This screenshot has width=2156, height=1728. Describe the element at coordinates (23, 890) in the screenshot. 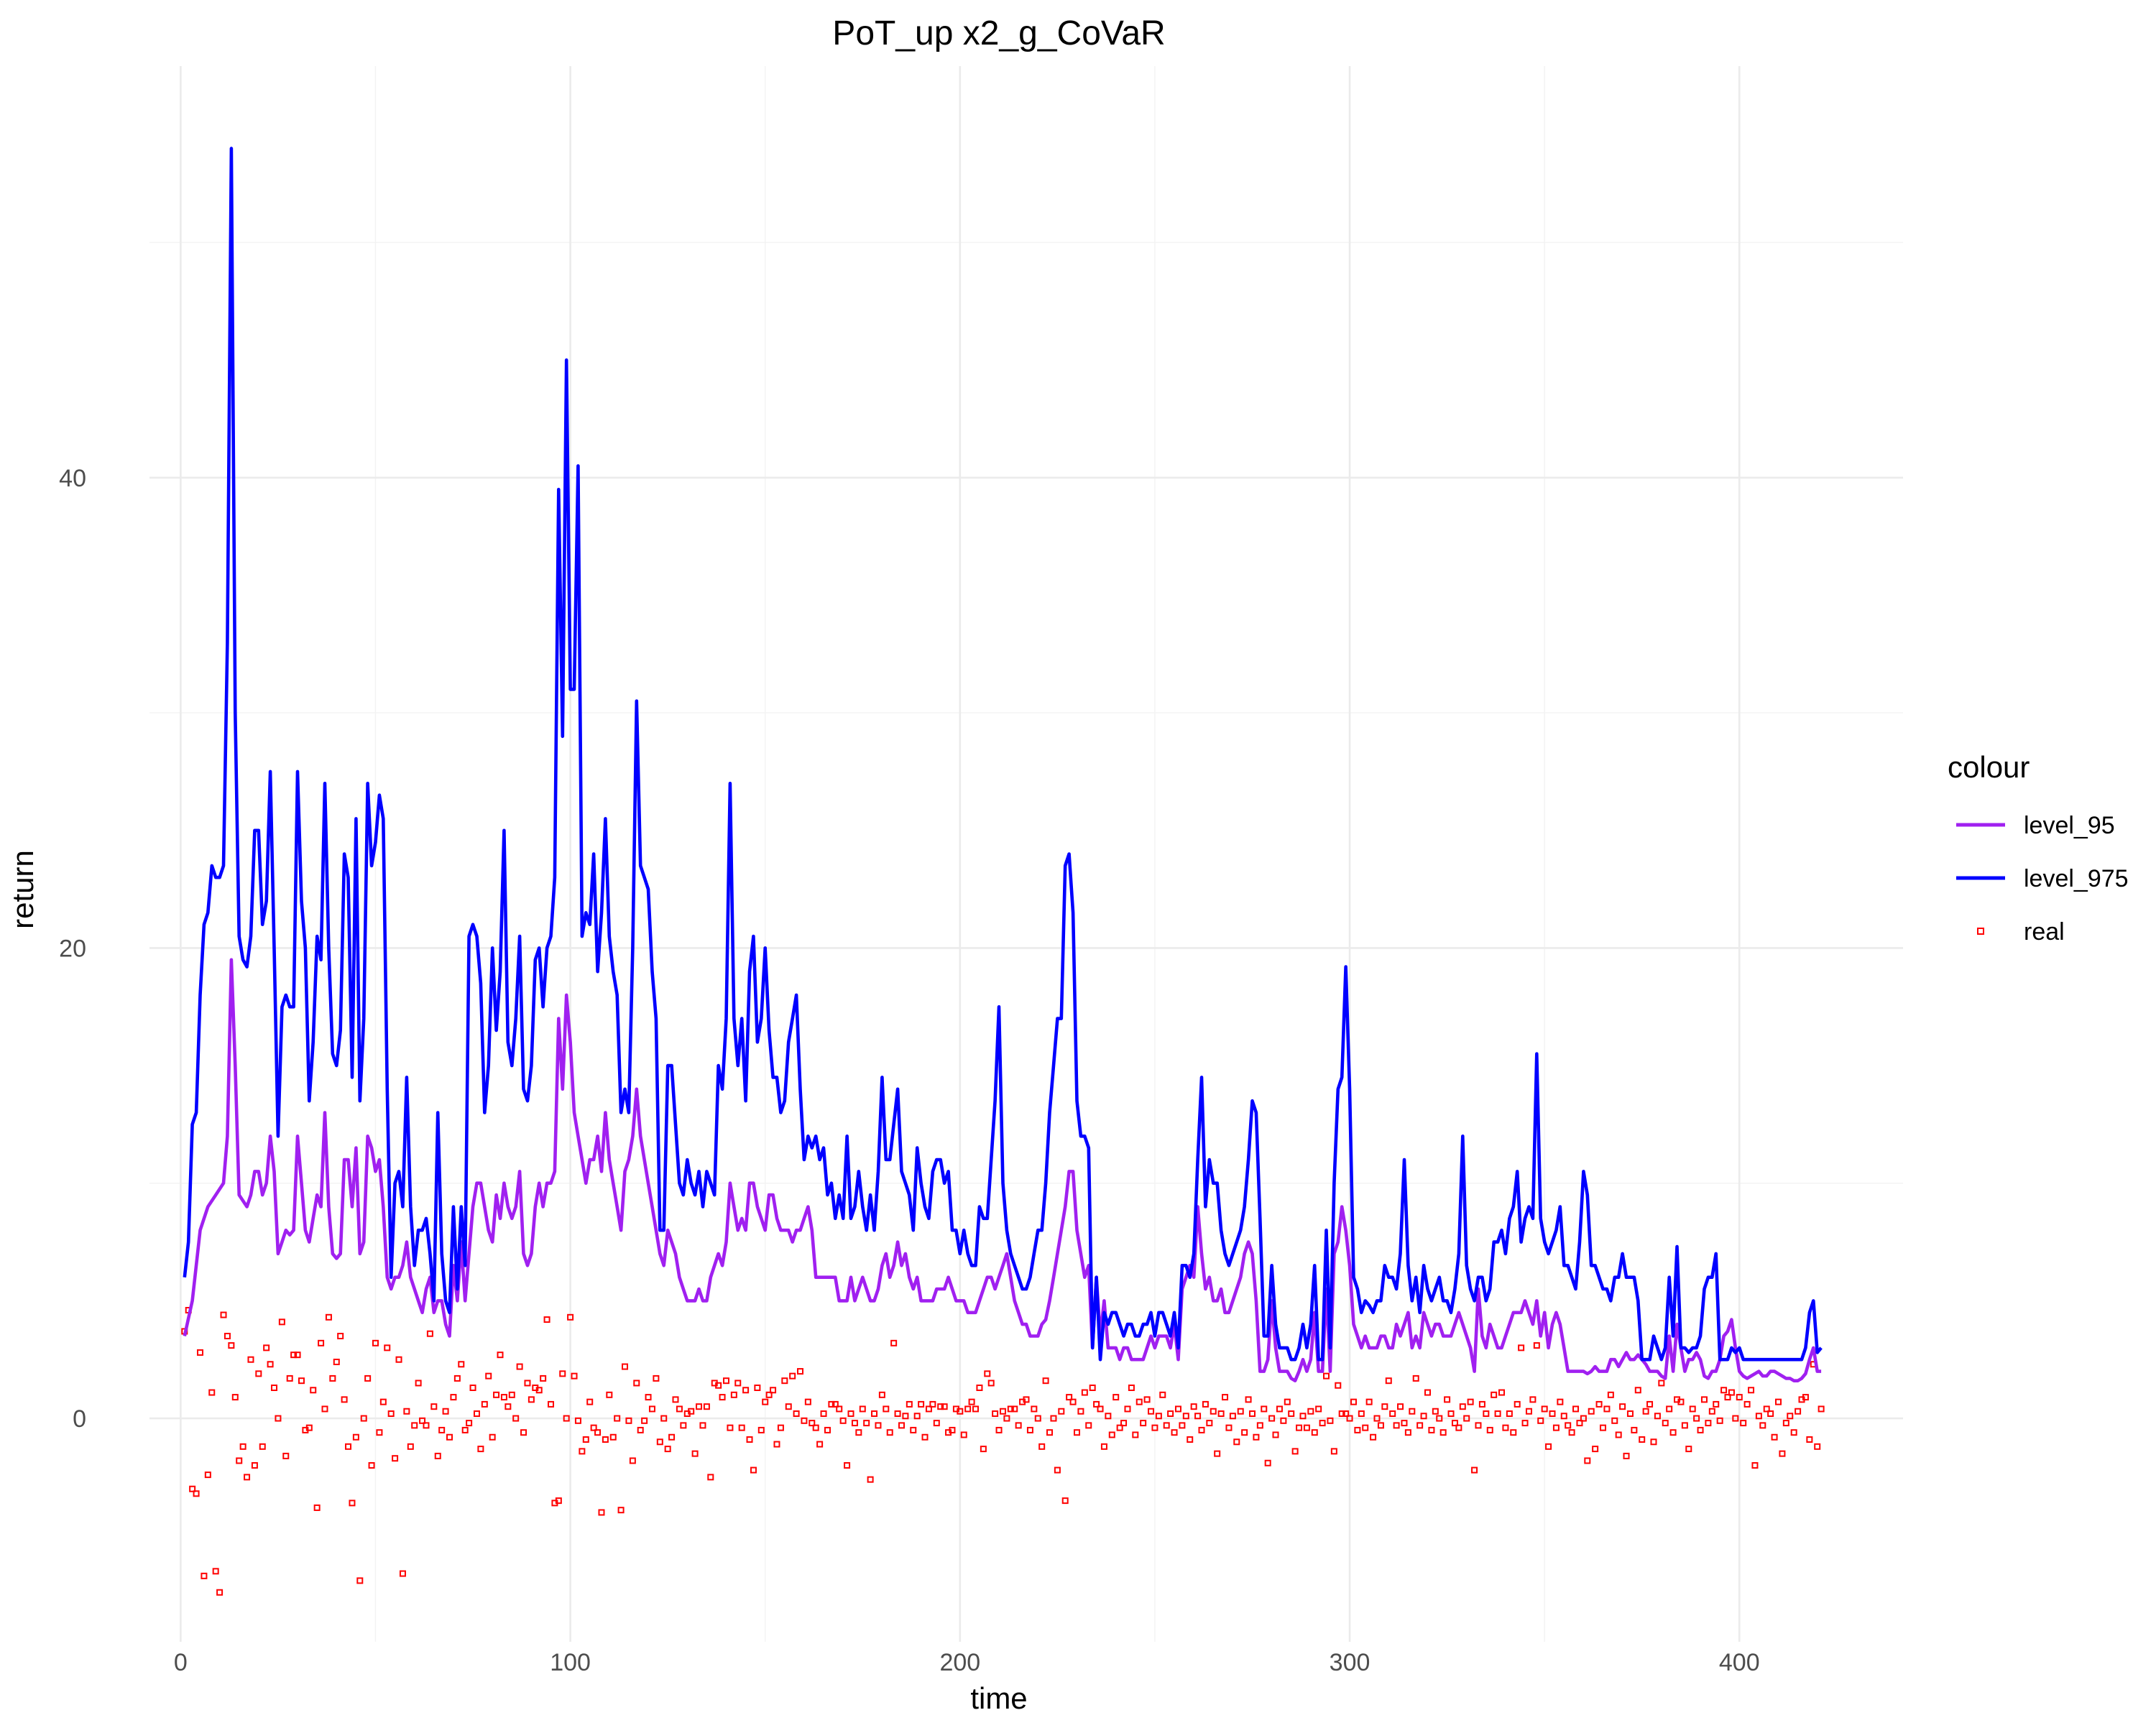

I see `y-axis-title: return` at that location.